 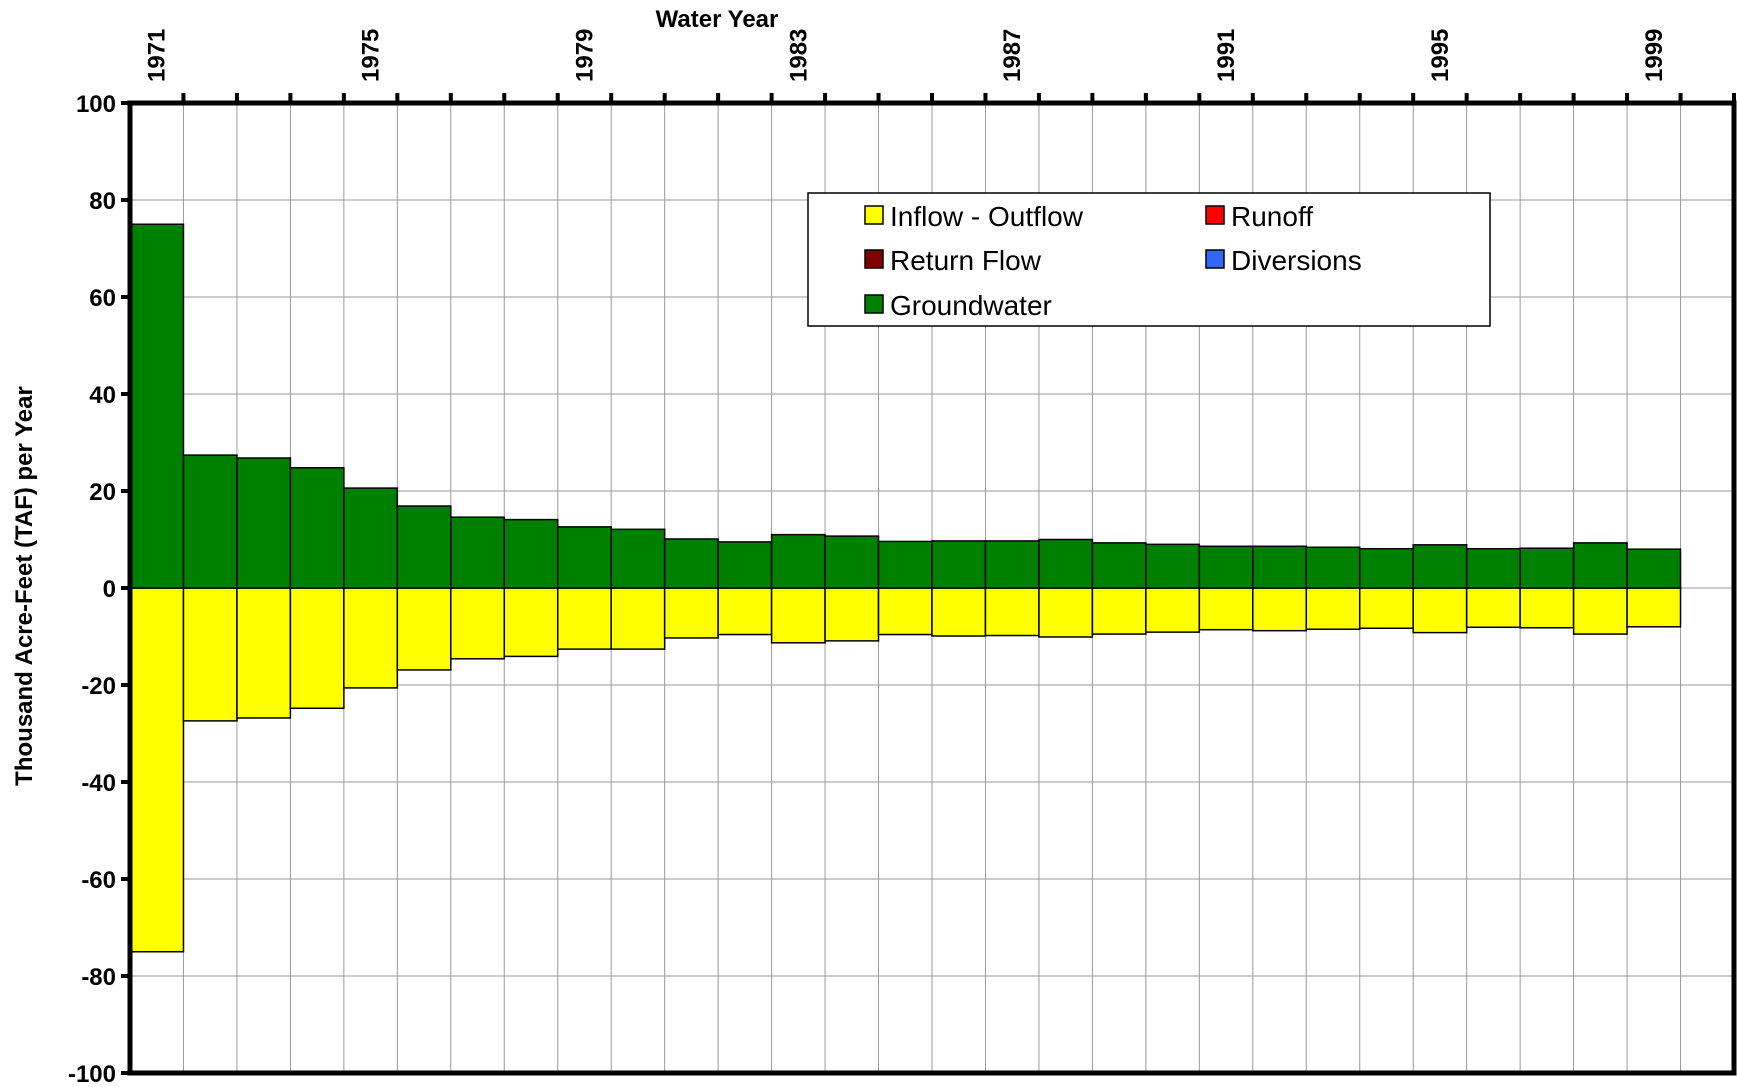 What do you see at coordinates (638, 558) in the screenshot?
I see `bar-groundwater-1980` at bounding box center [638, 558].